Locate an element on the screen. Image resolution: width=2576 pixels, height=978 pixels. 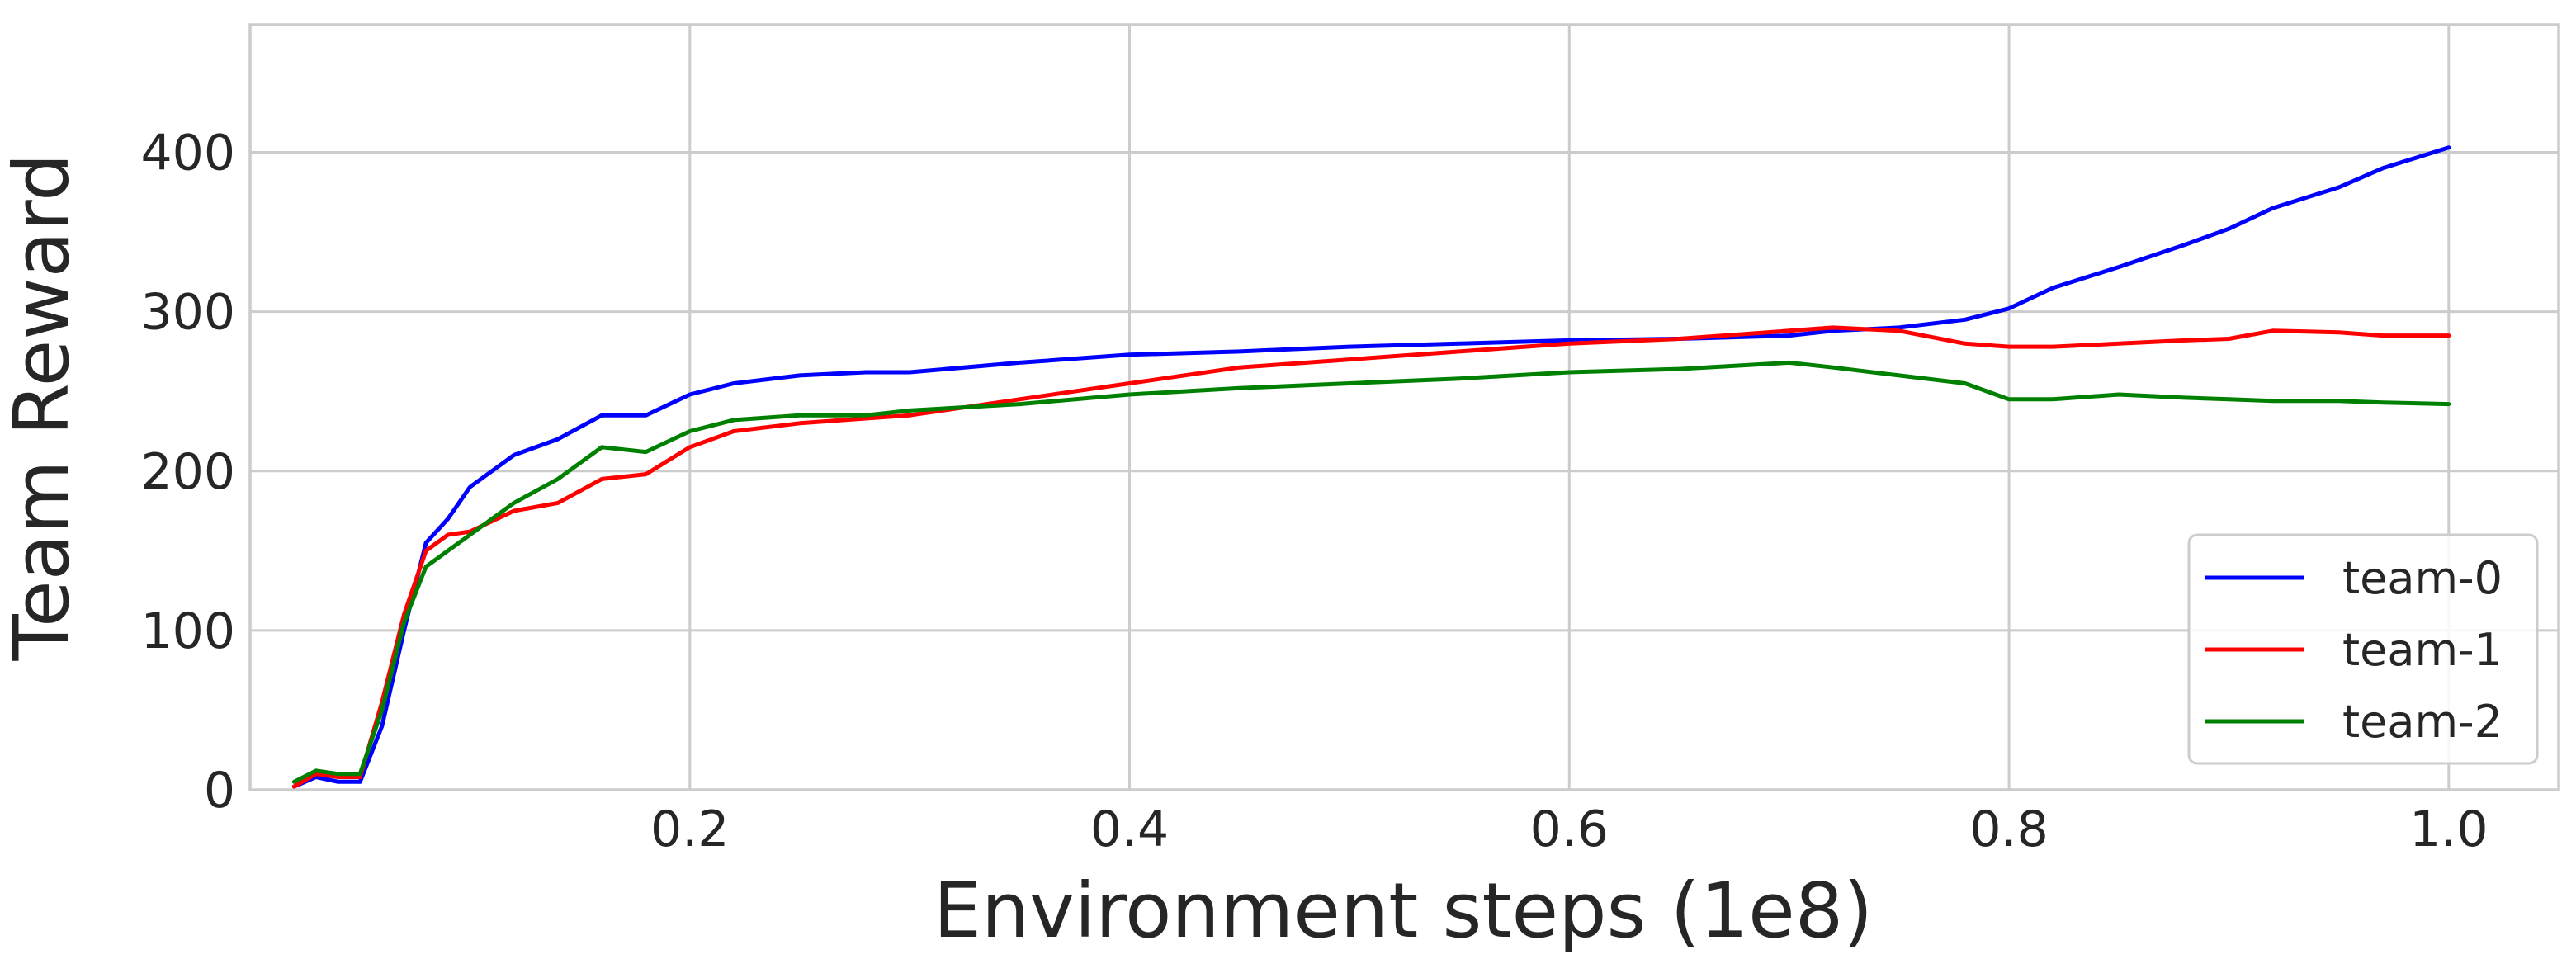
legend-label-team-2: team-2 is located at coordinates (2422, 722).